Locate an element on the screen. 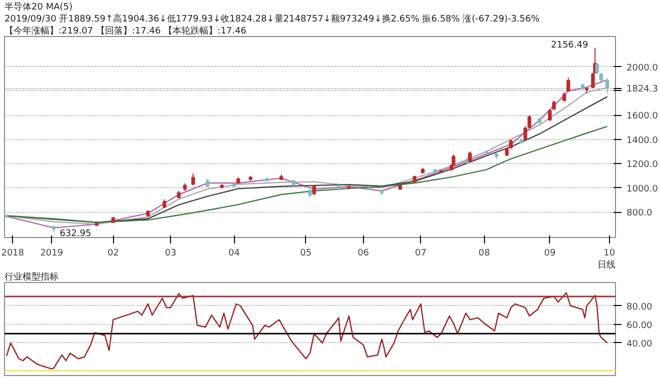 This screenshot has height=377, width=660. x-tick-label: 04 is located at coordinates (234, 253).